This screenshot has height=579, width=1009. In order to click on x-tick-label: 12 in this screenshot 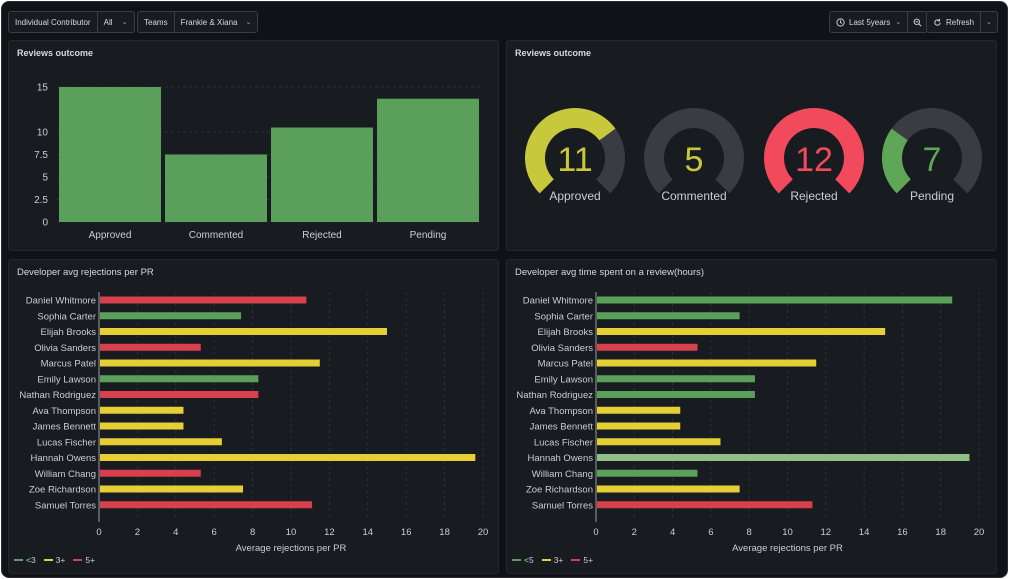, I will do `click(329, 532)`.